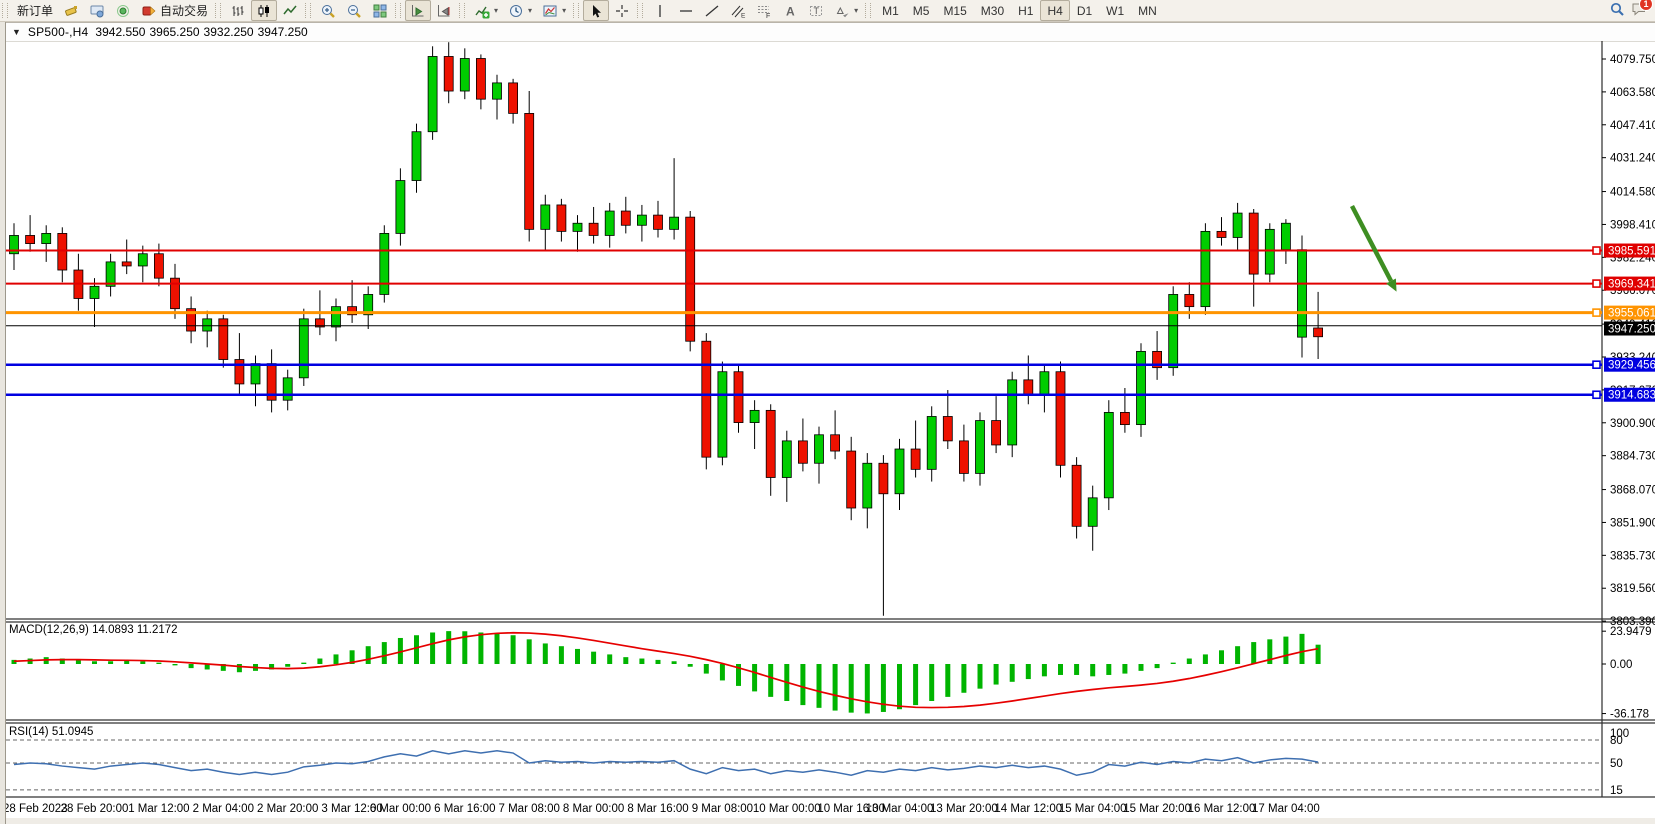 Image resolution: width=1655 pixels, height=824 pixels. I want to click on templates-button: ▾, so click(554, 10).